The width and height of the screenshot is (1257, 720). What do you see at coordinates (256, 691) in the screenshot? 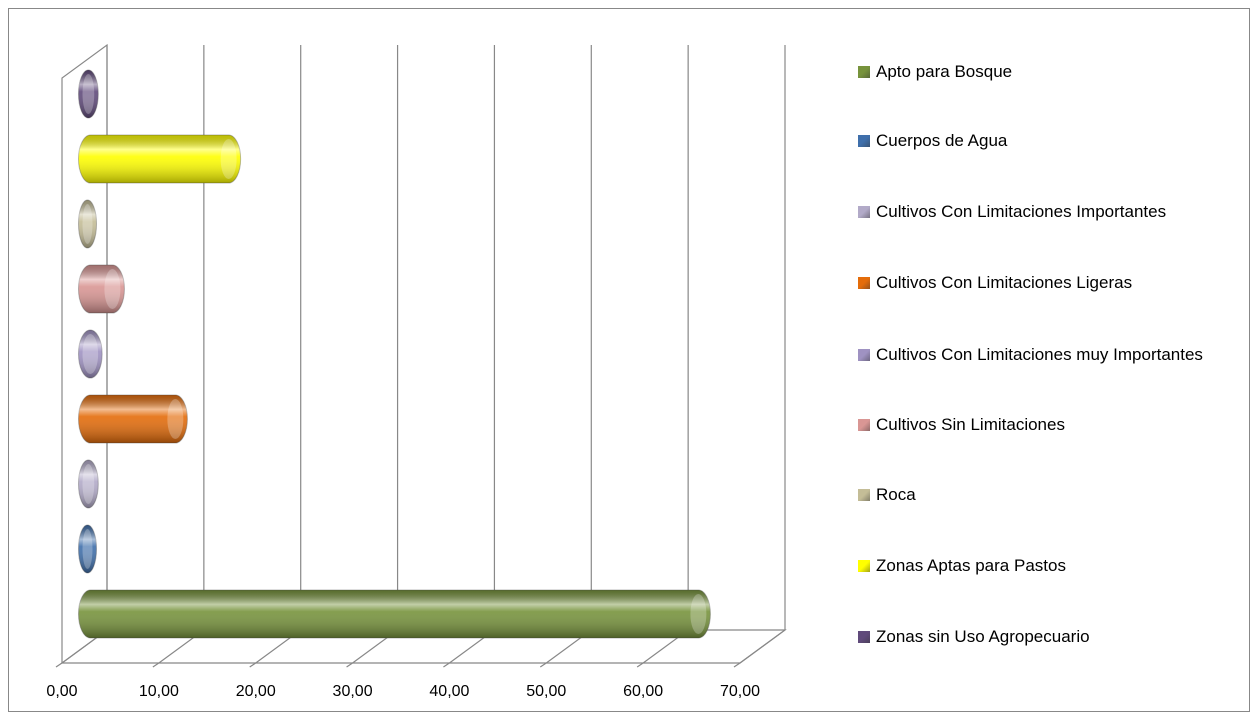
I see `x-tick-label: 20,00` at bounding box center [256, 691].